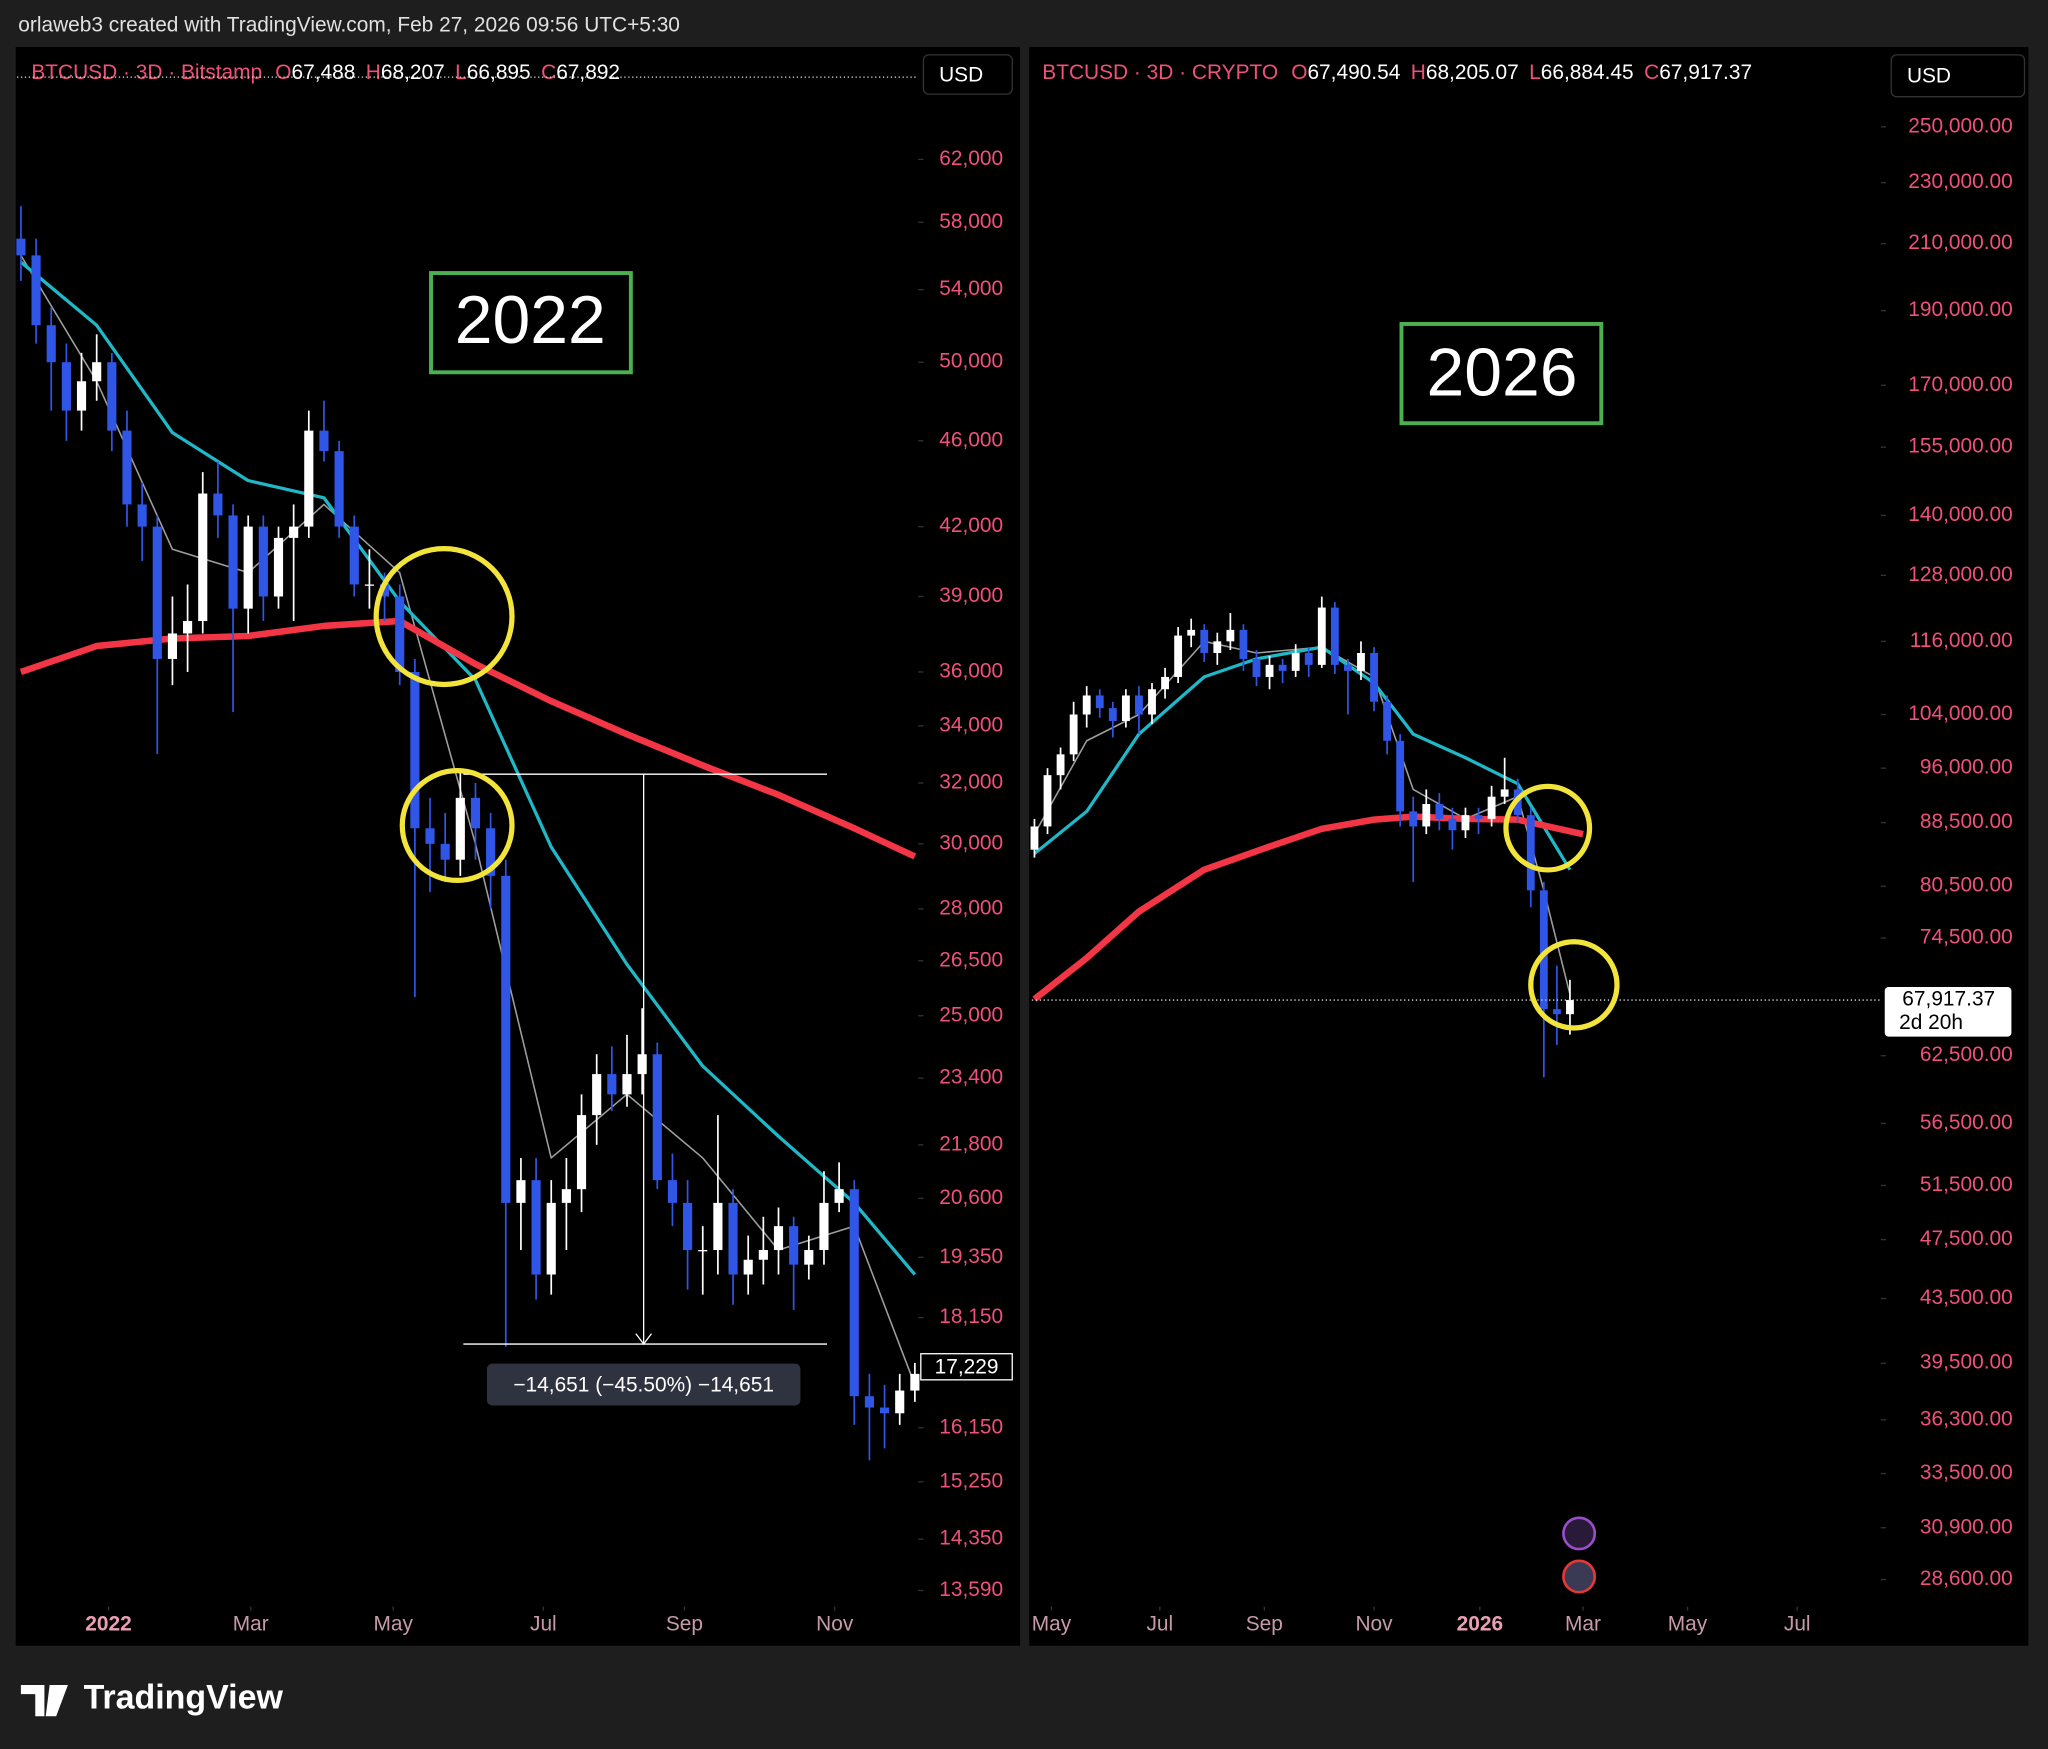  Describe the element at coordinates (971, 361) in the screenshot. I see `y-tick-label: 50,000` at that location.